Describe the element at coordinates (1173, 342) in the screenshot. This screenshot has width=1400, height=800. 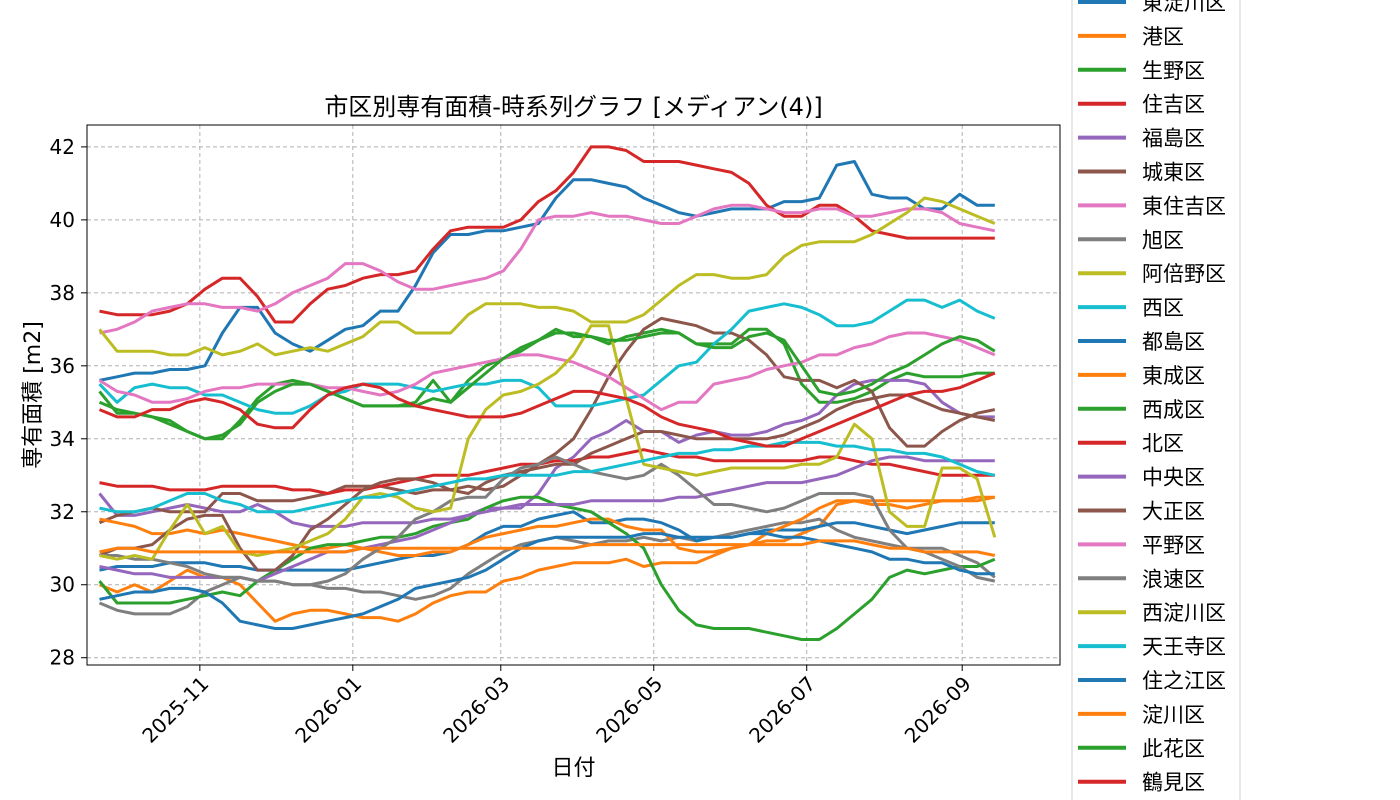
I see `legend-label: 都島区` at that location.